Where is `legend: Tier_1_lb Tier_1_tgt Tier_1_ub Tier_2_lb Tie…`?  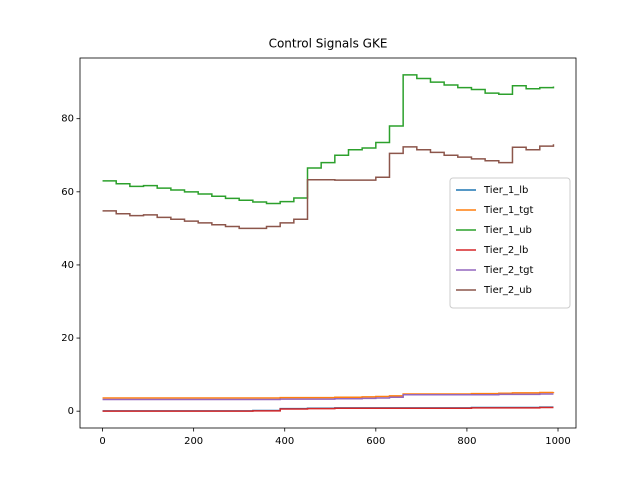
legend: Tier_1_lb Tier_1_tgt Tier_1_ub Tier_2_lb Tie… is located at coordinates (510, 243).